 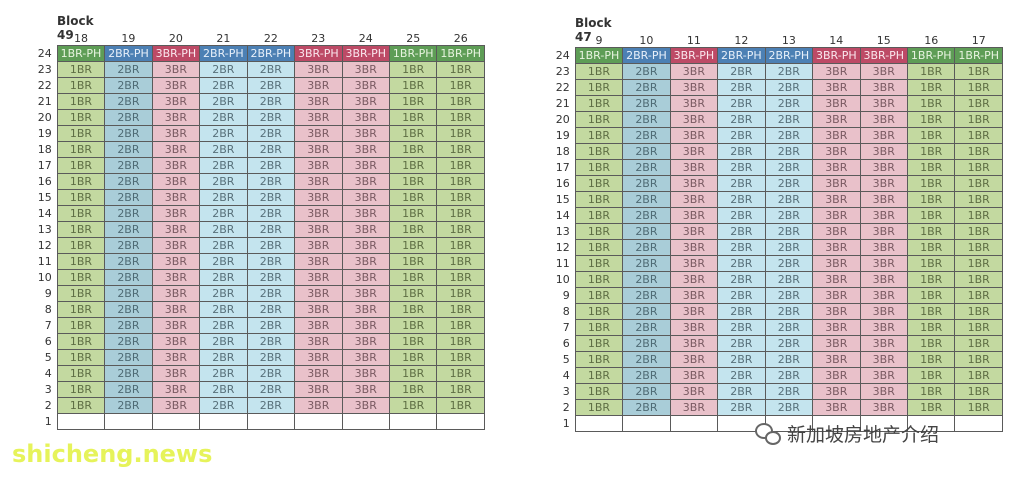 I want to click on unit-cell: 2BR-PH, so click(x=271, y=53).